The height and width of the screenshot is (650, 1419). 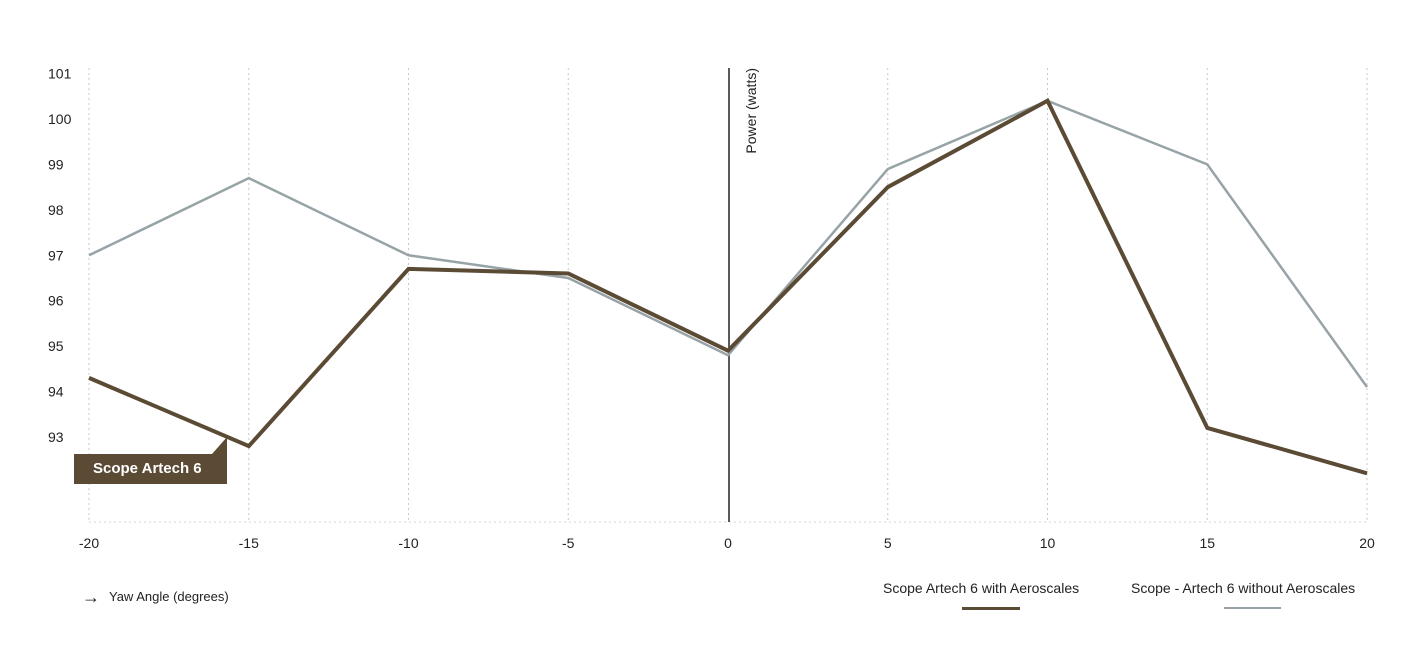 What do you see at coordinates (56, 164) in the screenshot?
I see `y-tick-label: 99` at bounding box center [56, 164].